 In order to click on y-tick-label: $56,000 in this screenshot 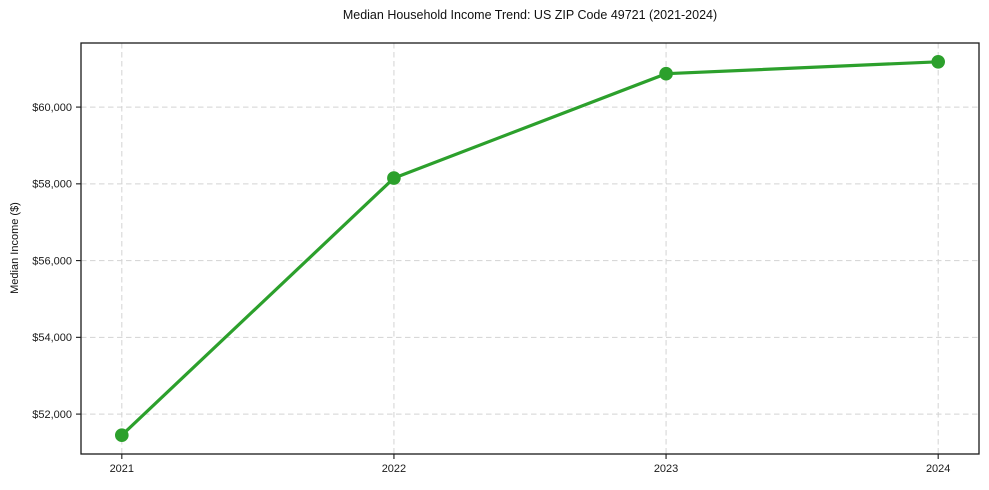, I will do `click(52, 261)`.